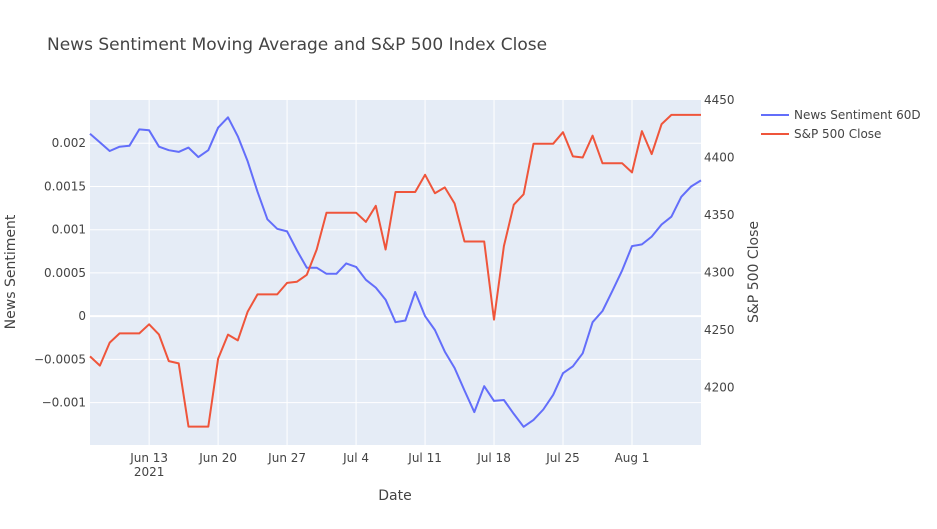 This screenshot has height=529, width=937. What do you see at coordinates (719, 330) in the screenshot?
I see `right-tick-label: 4250` at bounding box center [719, 330].